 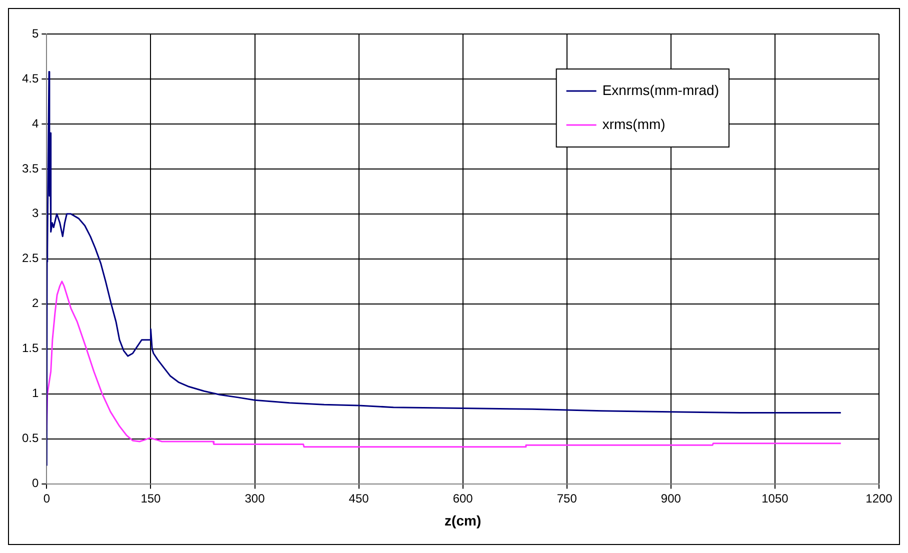 What do you see at coordinates (35, 483) in the screenshot?
I see `y-tick-label: 0` at bounding box center [35, 483].